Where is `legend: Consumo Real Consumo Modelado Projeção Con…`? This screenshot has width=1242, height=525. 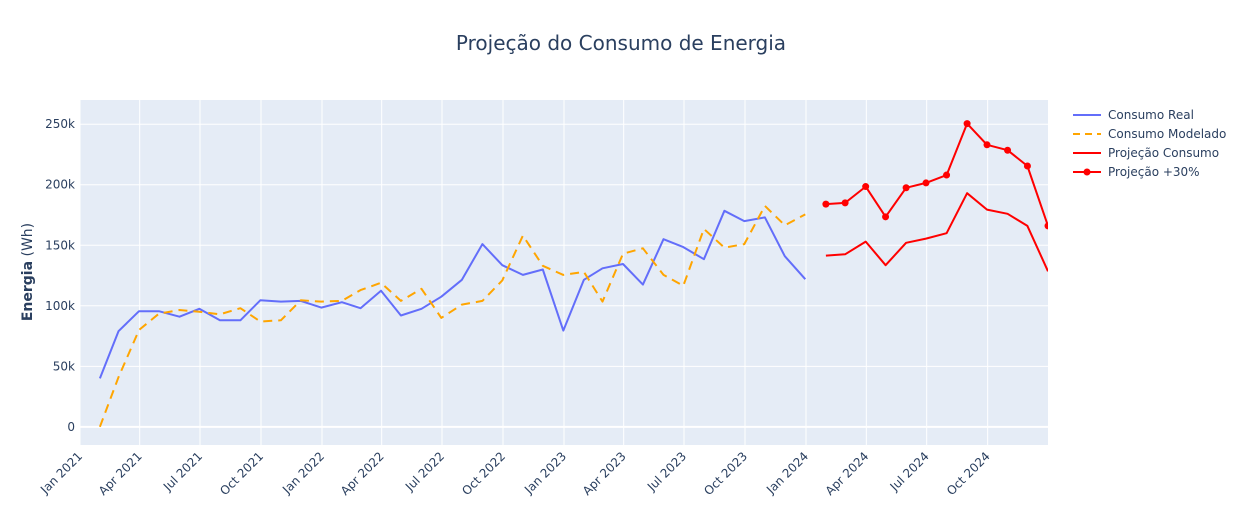
legend: Consumo Real Consumo Modelado Projeção Con… is located at coordinates (1149, 143).